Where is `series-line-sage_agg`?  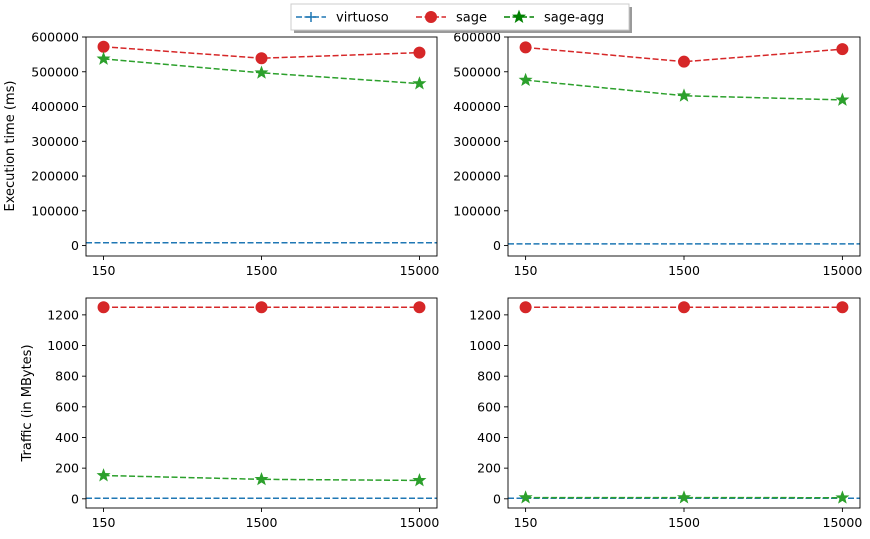
series-line-sage_agg is located at coordinates (684, 90).